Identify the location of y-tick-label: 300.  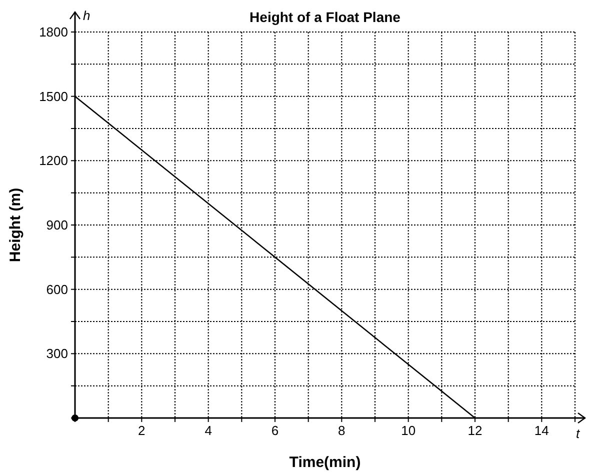
(57, 354).